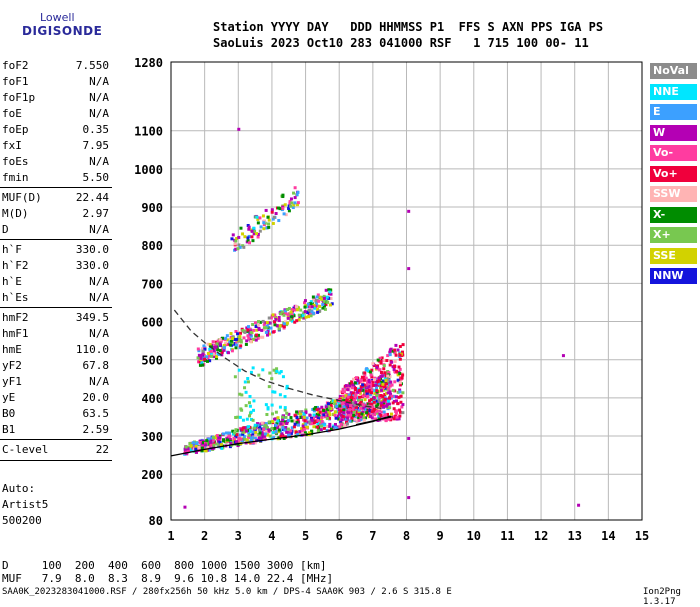 This screenshot has height=607, width=700. What do you see at coordinates (62, 31) in the screenshot?
I see `logo-digisonde: DIGISONDE` at bounding box center [62, 31].